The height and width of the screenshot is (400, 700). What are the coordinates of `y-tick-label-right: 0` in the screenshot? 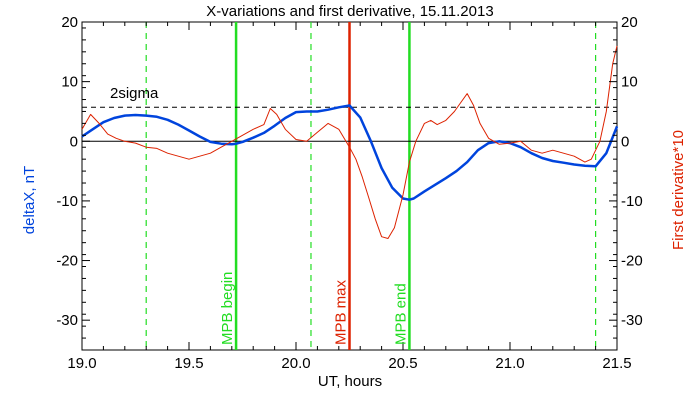 It's located at (625, 141).